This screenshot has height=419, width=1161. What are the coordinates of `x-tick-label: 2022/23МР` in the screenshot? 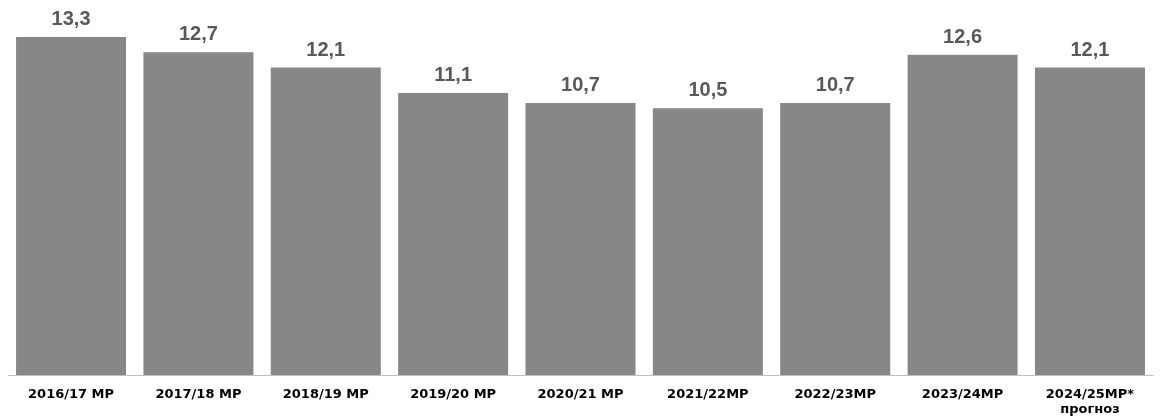 It's located at (835, 393).